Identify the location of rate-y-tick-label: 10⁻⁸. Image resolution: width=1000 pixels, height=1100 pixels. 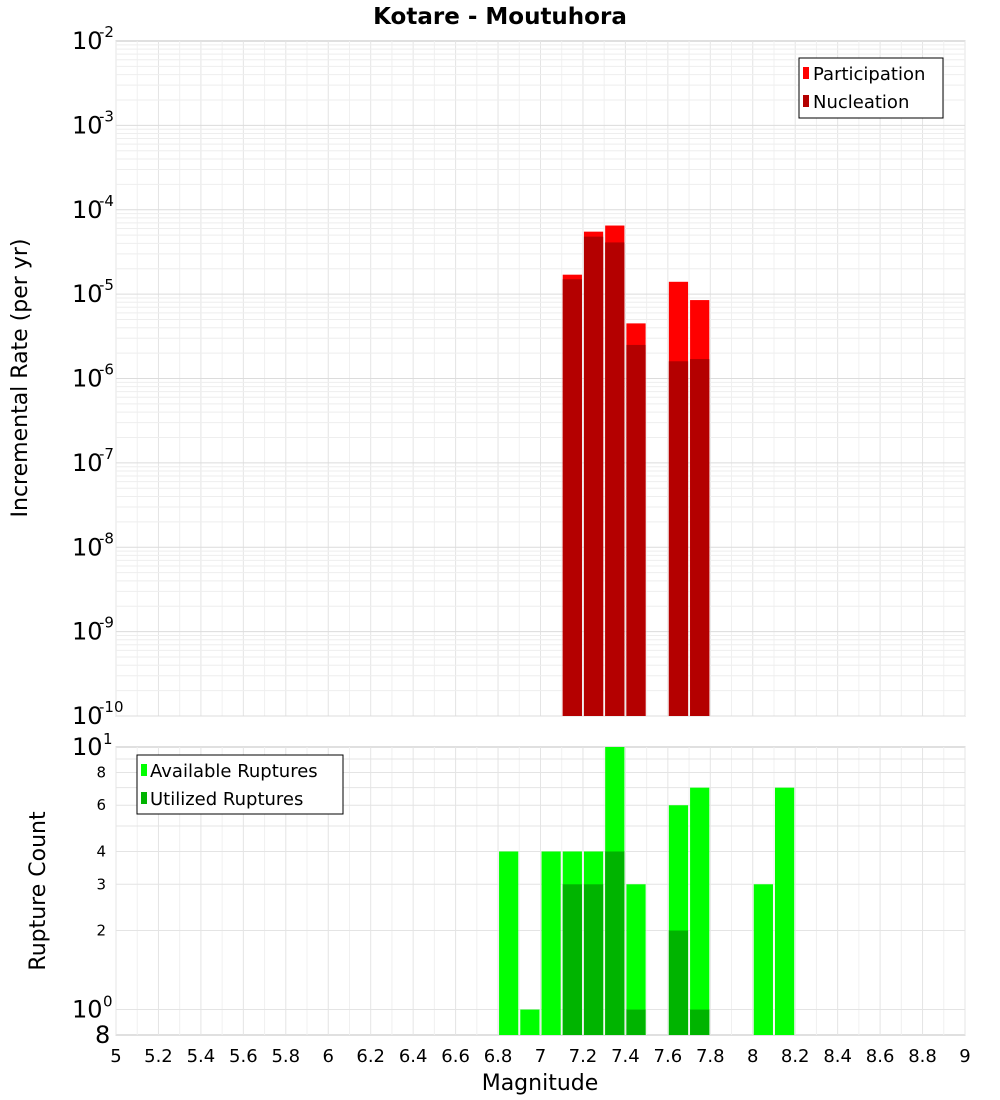
(93, 545).